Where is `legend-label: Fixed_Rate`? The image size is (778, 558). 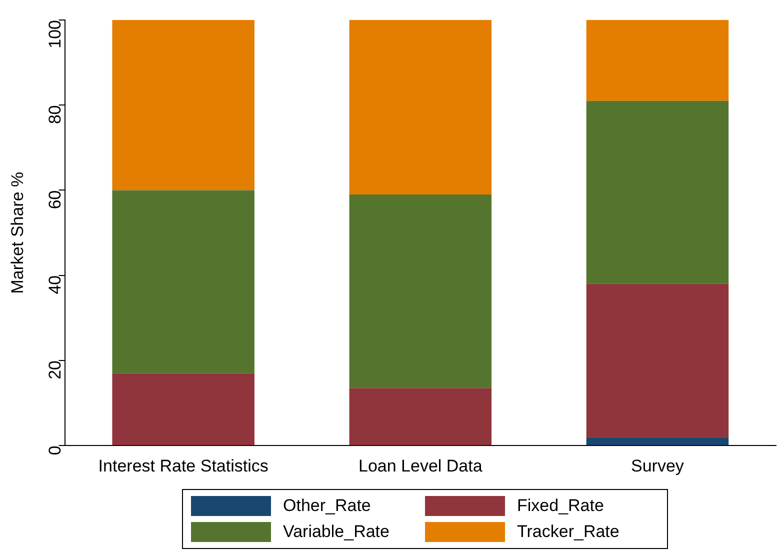 legend-label: Fixed_Rate is located at coordinates (560, 506).